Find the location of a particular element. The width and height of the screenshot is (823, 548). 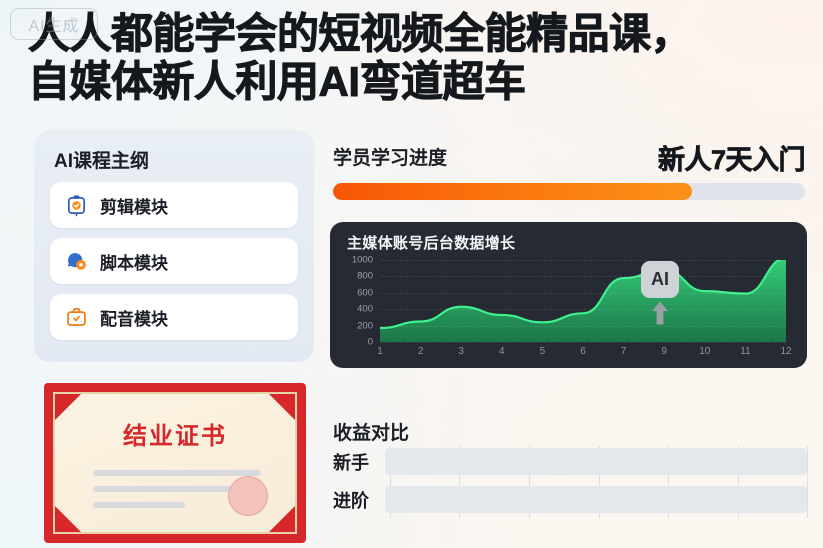

chart-y-tick: 0 is located at coordinates (370, 342).